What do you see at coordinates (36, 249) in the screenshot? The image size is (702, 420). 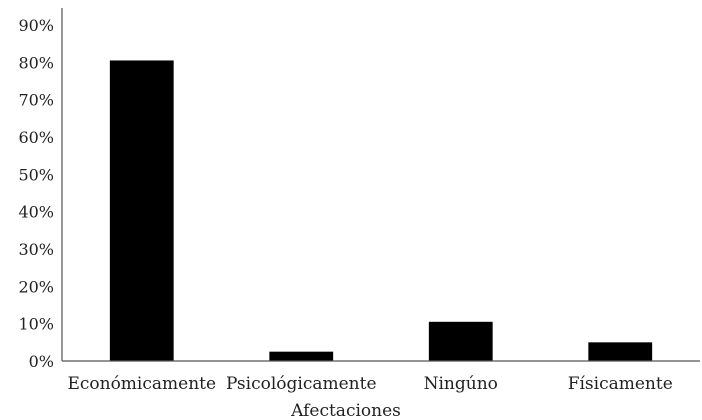 I see `y-tick-label: 30%` at bounding box center [36, 249].